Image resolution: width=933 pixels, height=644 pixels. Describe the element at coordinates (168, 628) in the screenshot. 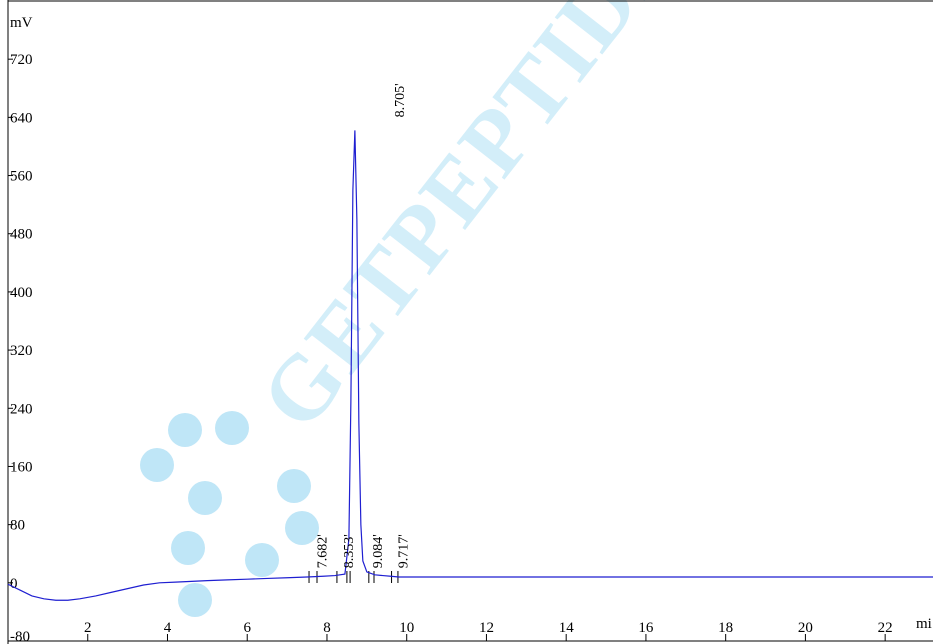

I see `x-tick-label: 4` at that location.